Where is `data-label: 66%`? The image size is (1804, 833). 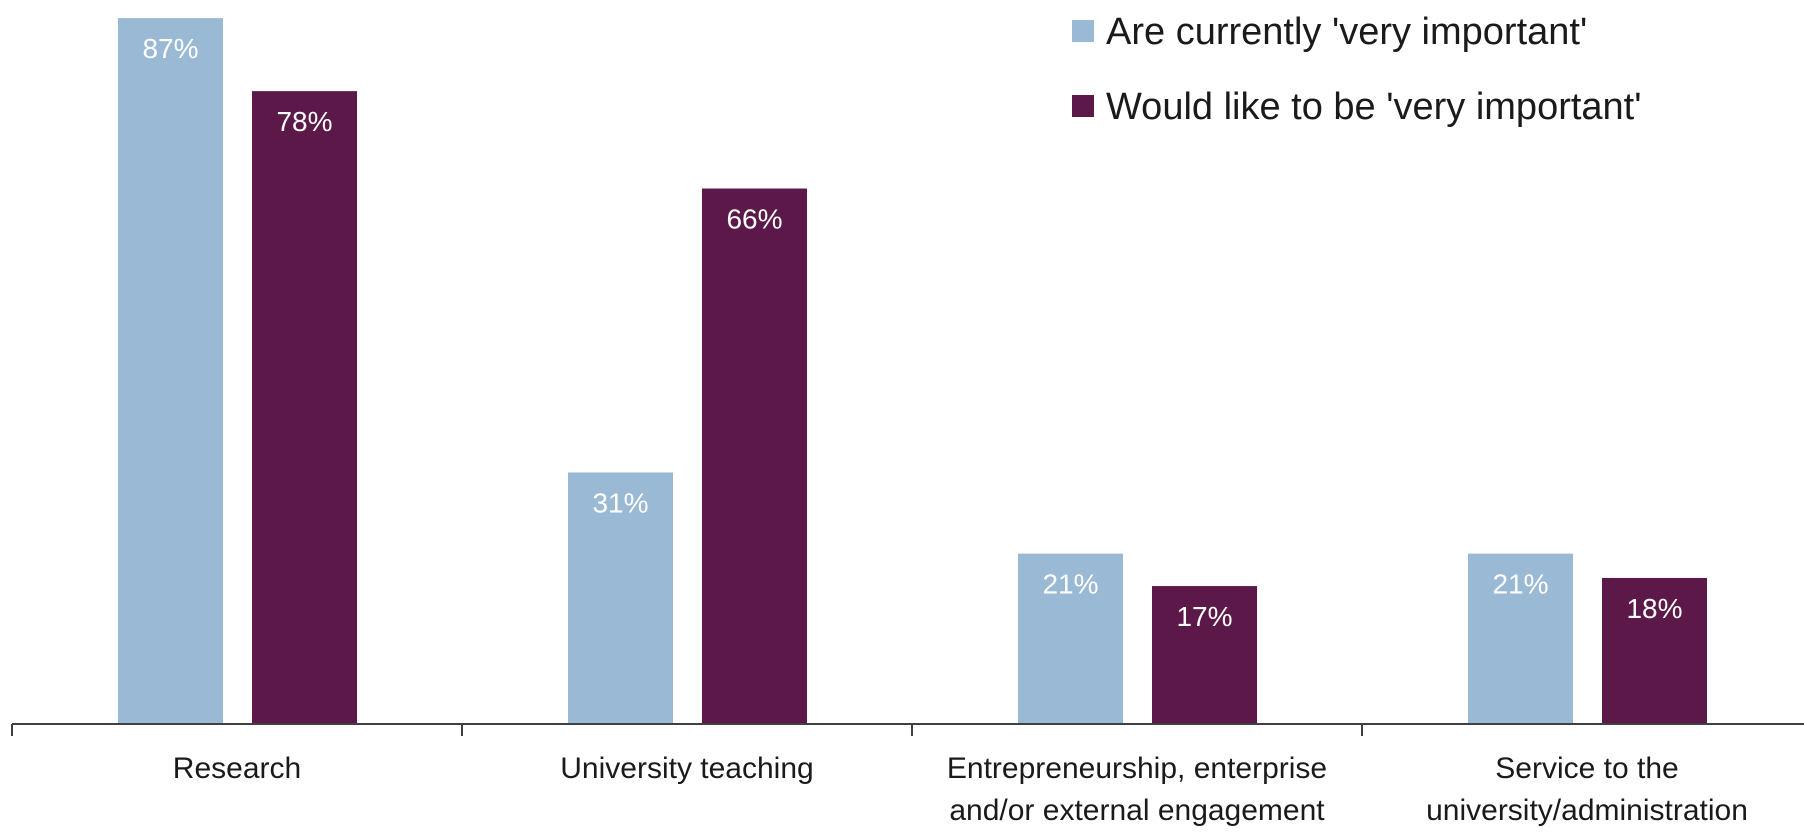 data-label: 66% is located at coordinates (754, 219).